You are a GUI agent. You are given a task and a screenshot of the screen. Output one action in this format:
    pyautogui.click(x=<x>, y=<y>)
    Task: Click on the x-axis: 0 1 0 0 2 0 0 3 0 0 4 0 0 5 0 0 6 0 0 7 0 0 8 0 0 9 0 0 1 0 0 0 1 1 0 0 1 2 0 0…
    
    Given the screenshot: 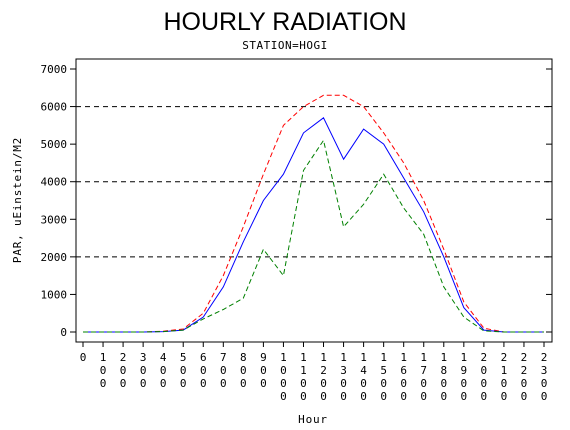 What is the action you would take?
    pyautogui.click(x=314, y=372)
    